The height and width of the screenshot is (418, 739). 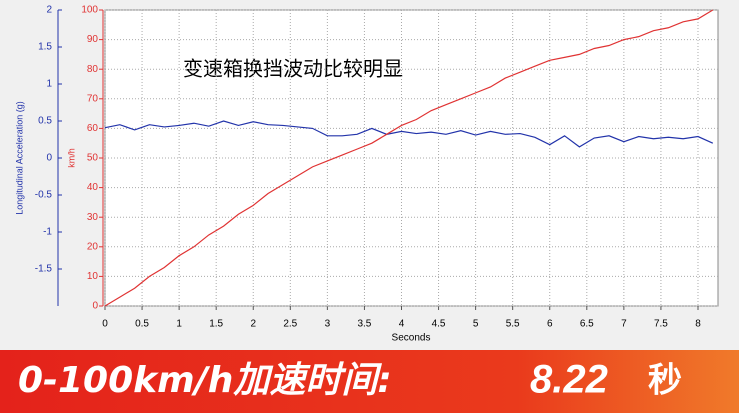 What do you see at coordinates (513, 324) in the screenshot?
I see `x-tick-label: 5.5` at bounding box center [513, 324].